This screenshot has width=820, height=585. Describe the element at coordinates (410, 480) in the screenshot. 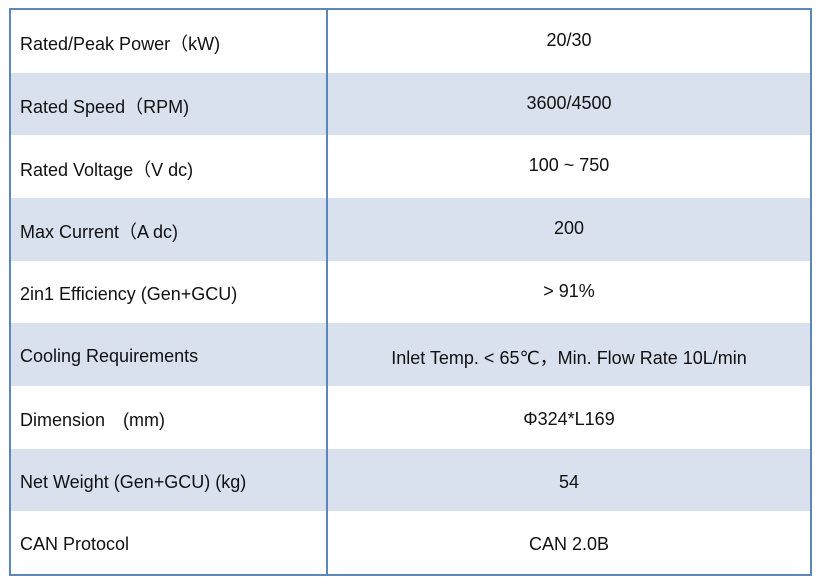

I see `spec-row-net-weight: Net Weight (Gen+GCU) (kg) 54` at that location.